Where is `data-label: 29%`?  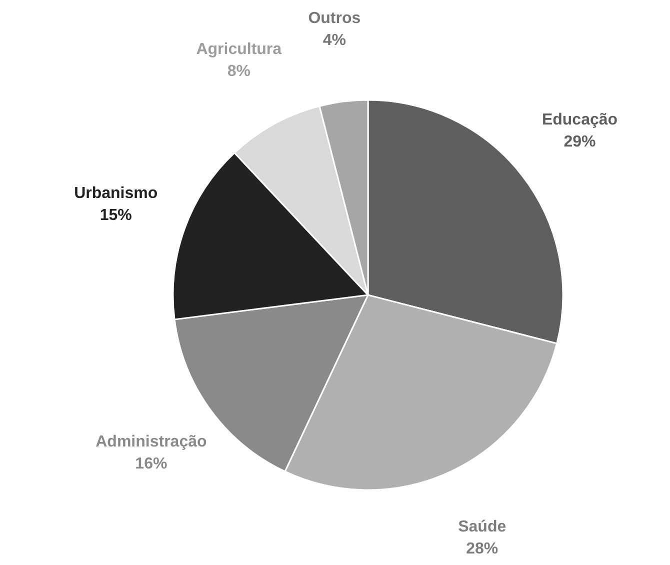
data-label: 29% is located at coordinates (580, 142).